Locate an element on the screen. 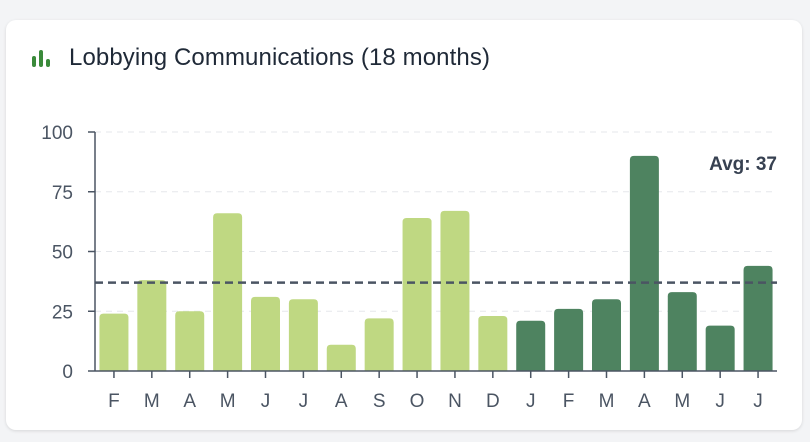 The width and height of the screenshot is (810, 442). card-header: Lobbying Communications (18 months) is located at coordinates (260, 58).